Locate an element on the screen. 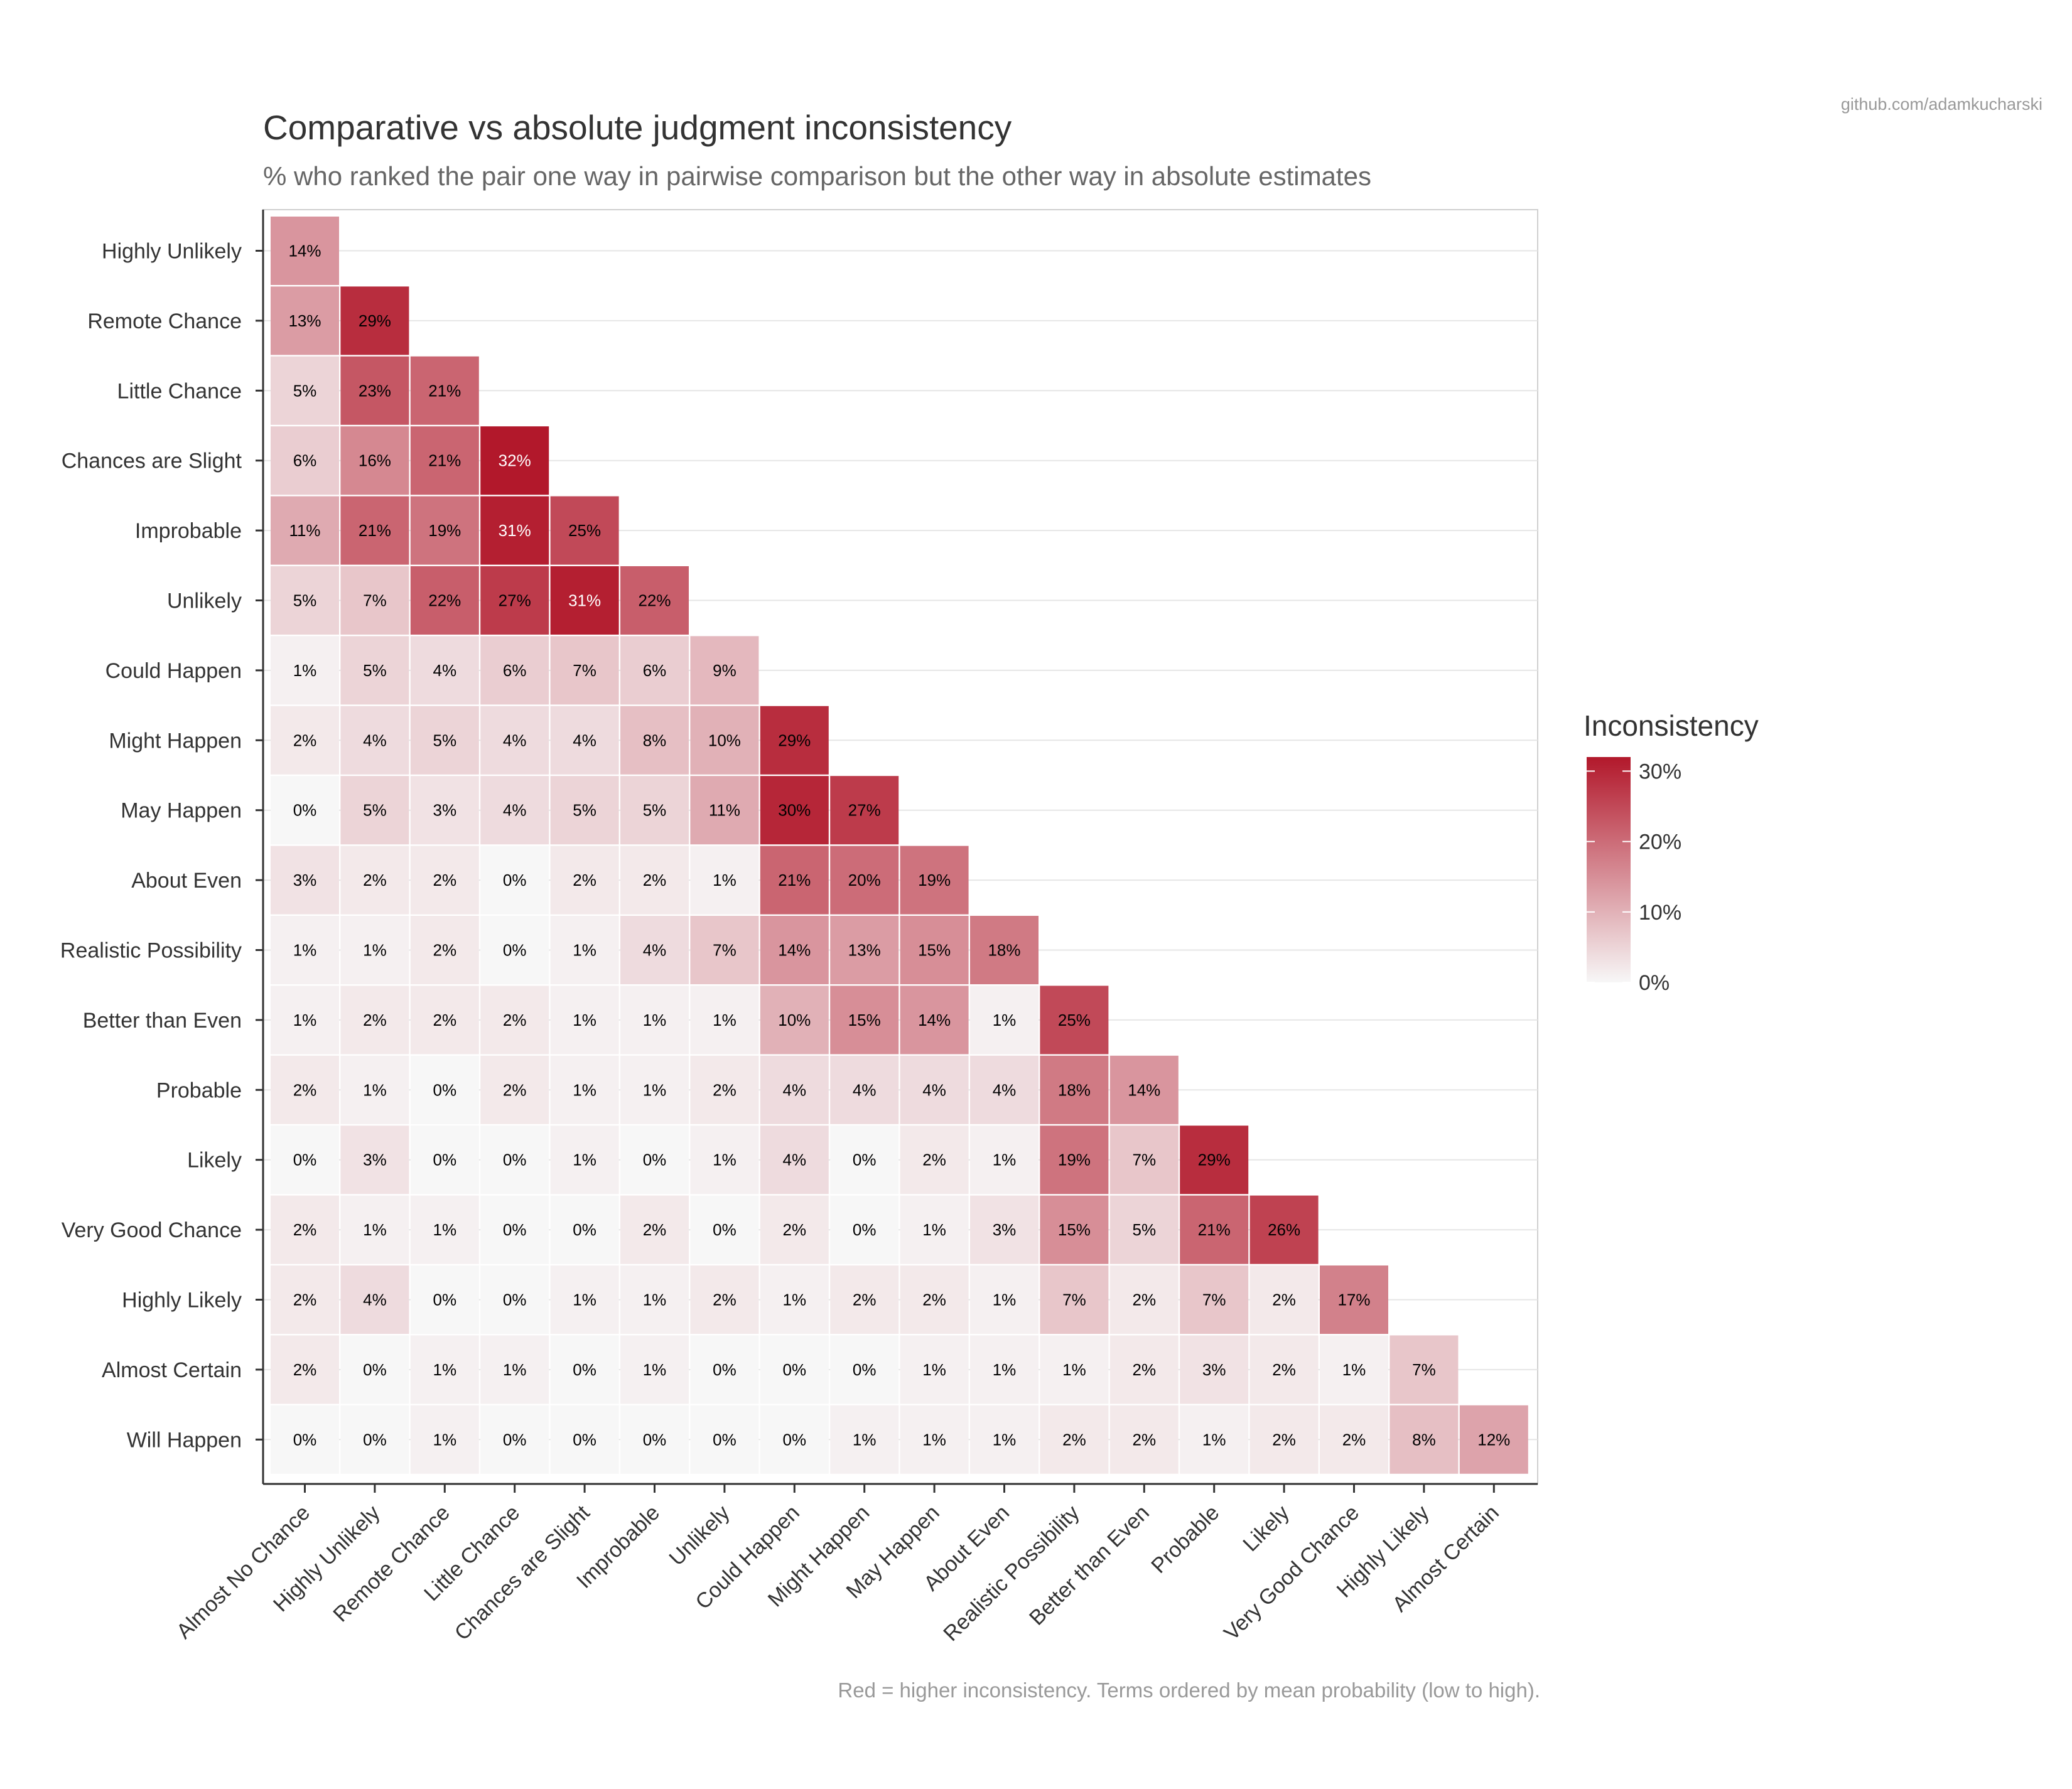 Image resolution: width=2072 pixels, height=1789 pixels. y-tick-label: Chances are Slight is located at coordinates (152, 461).